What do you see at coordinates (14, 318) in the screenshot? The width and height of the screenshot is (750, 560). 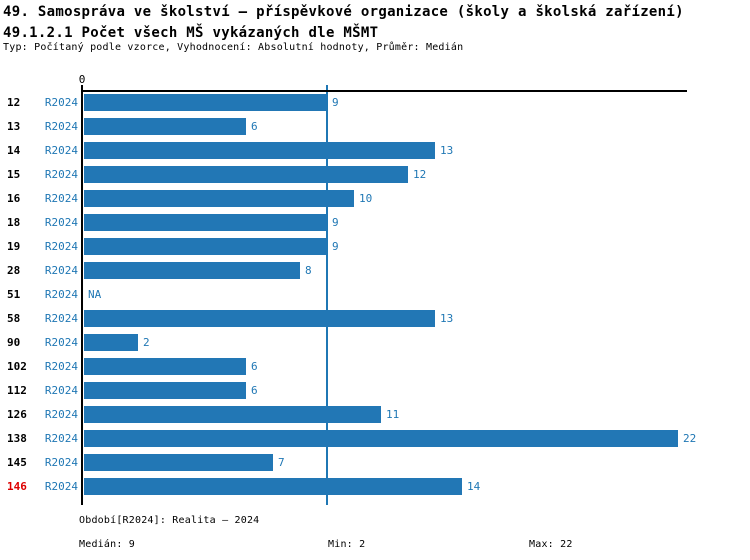 I see `row-category-label: 58` at bounding box center [14, 318].